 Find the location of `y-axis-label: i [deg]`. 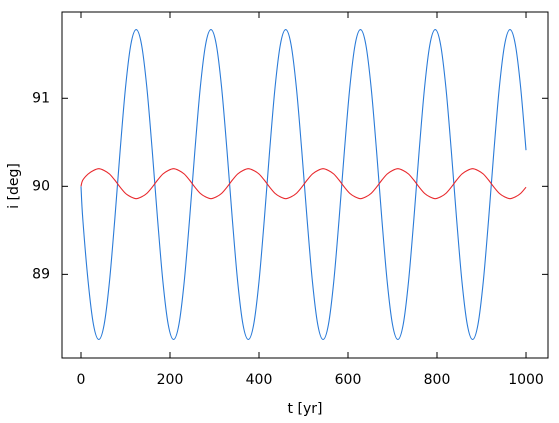

y-axis-label: i [deg] is located at coordinates (14, 186).